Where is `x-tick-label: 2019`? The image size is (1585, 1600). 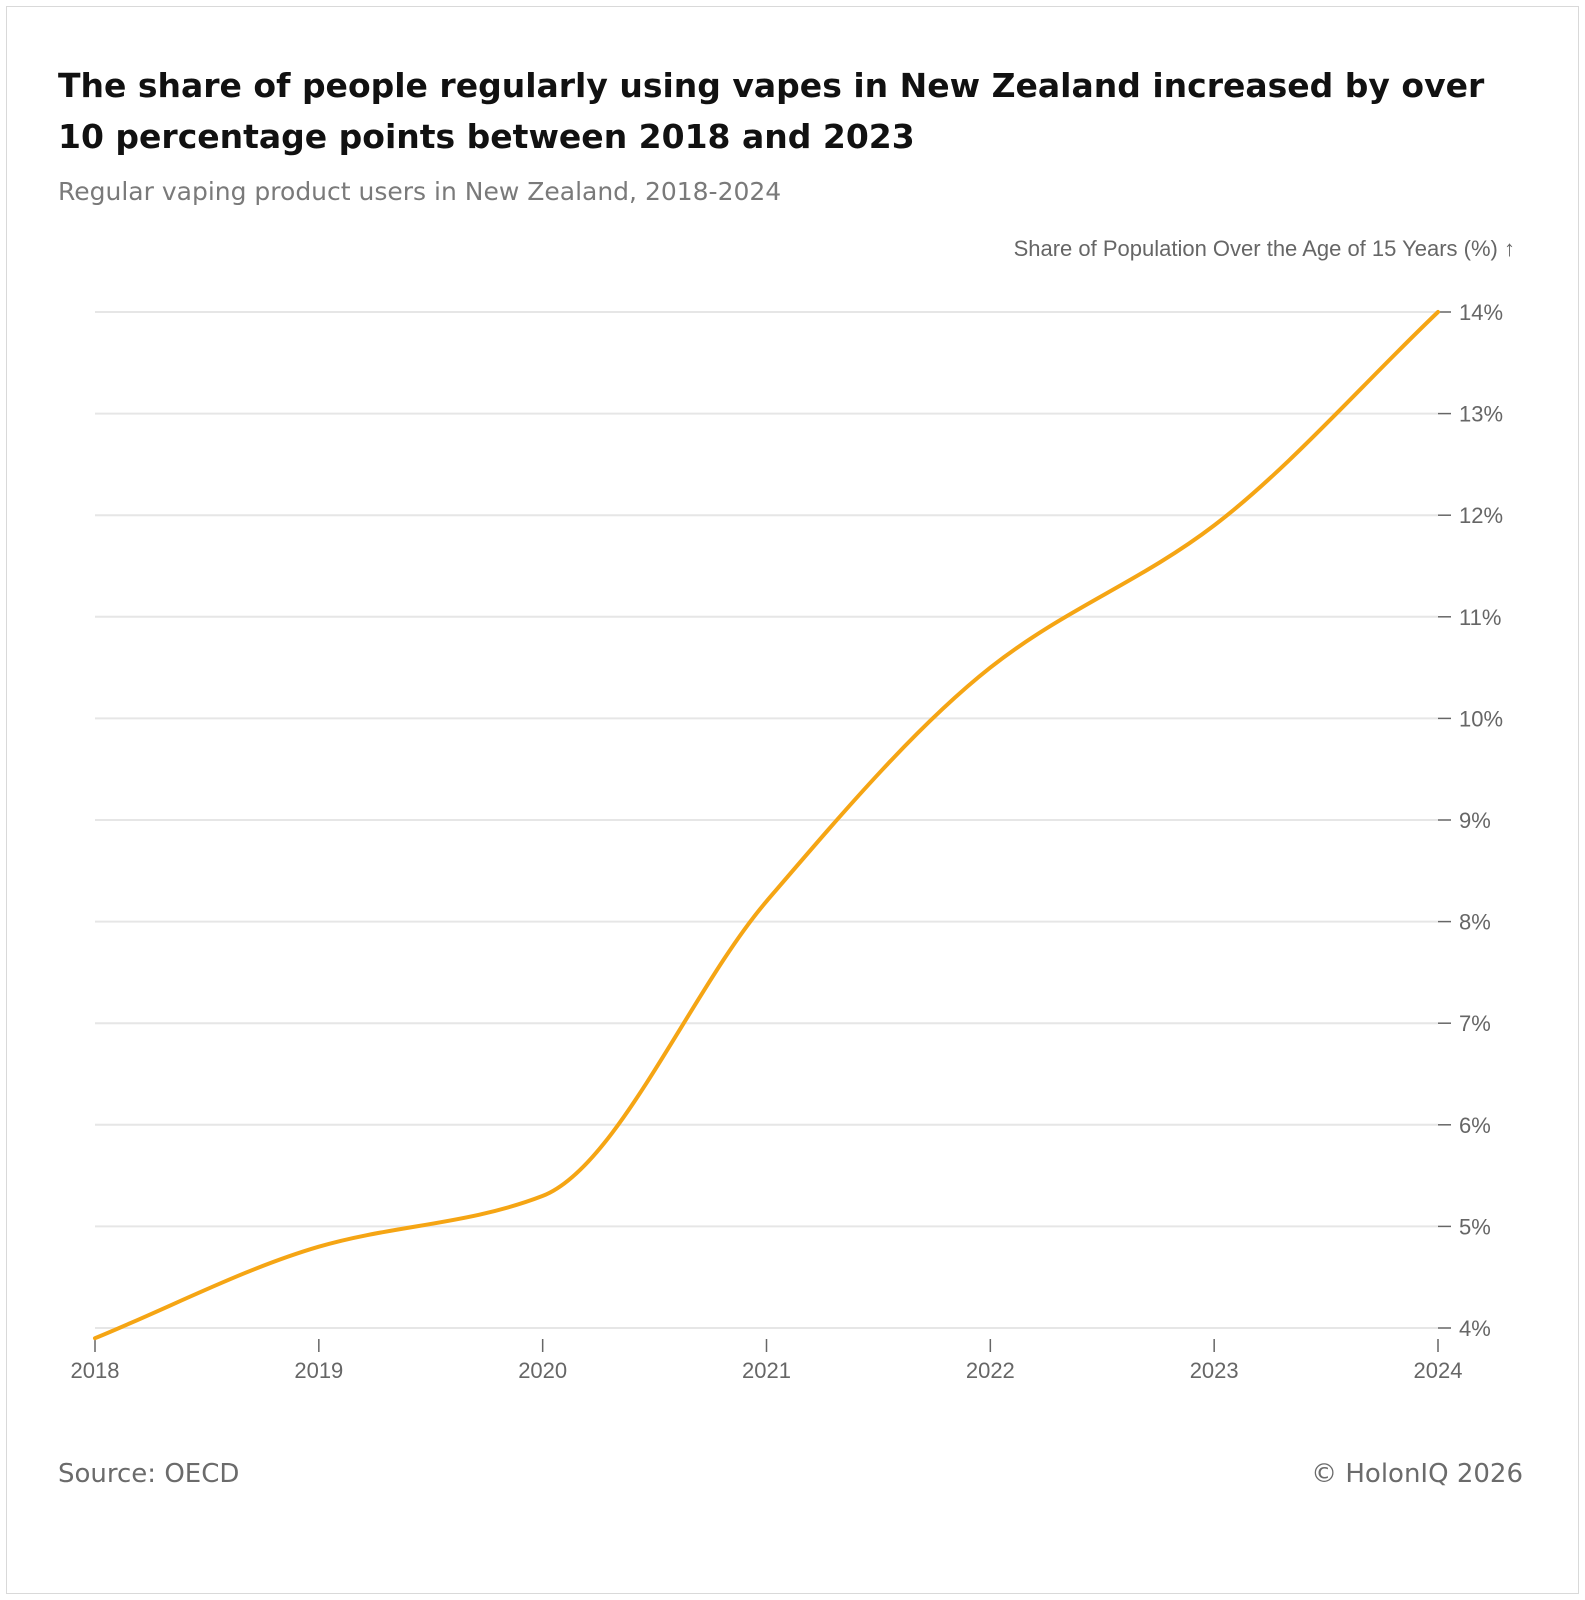
x-tick-label: 2019 is located at coordinates (318, 1370).